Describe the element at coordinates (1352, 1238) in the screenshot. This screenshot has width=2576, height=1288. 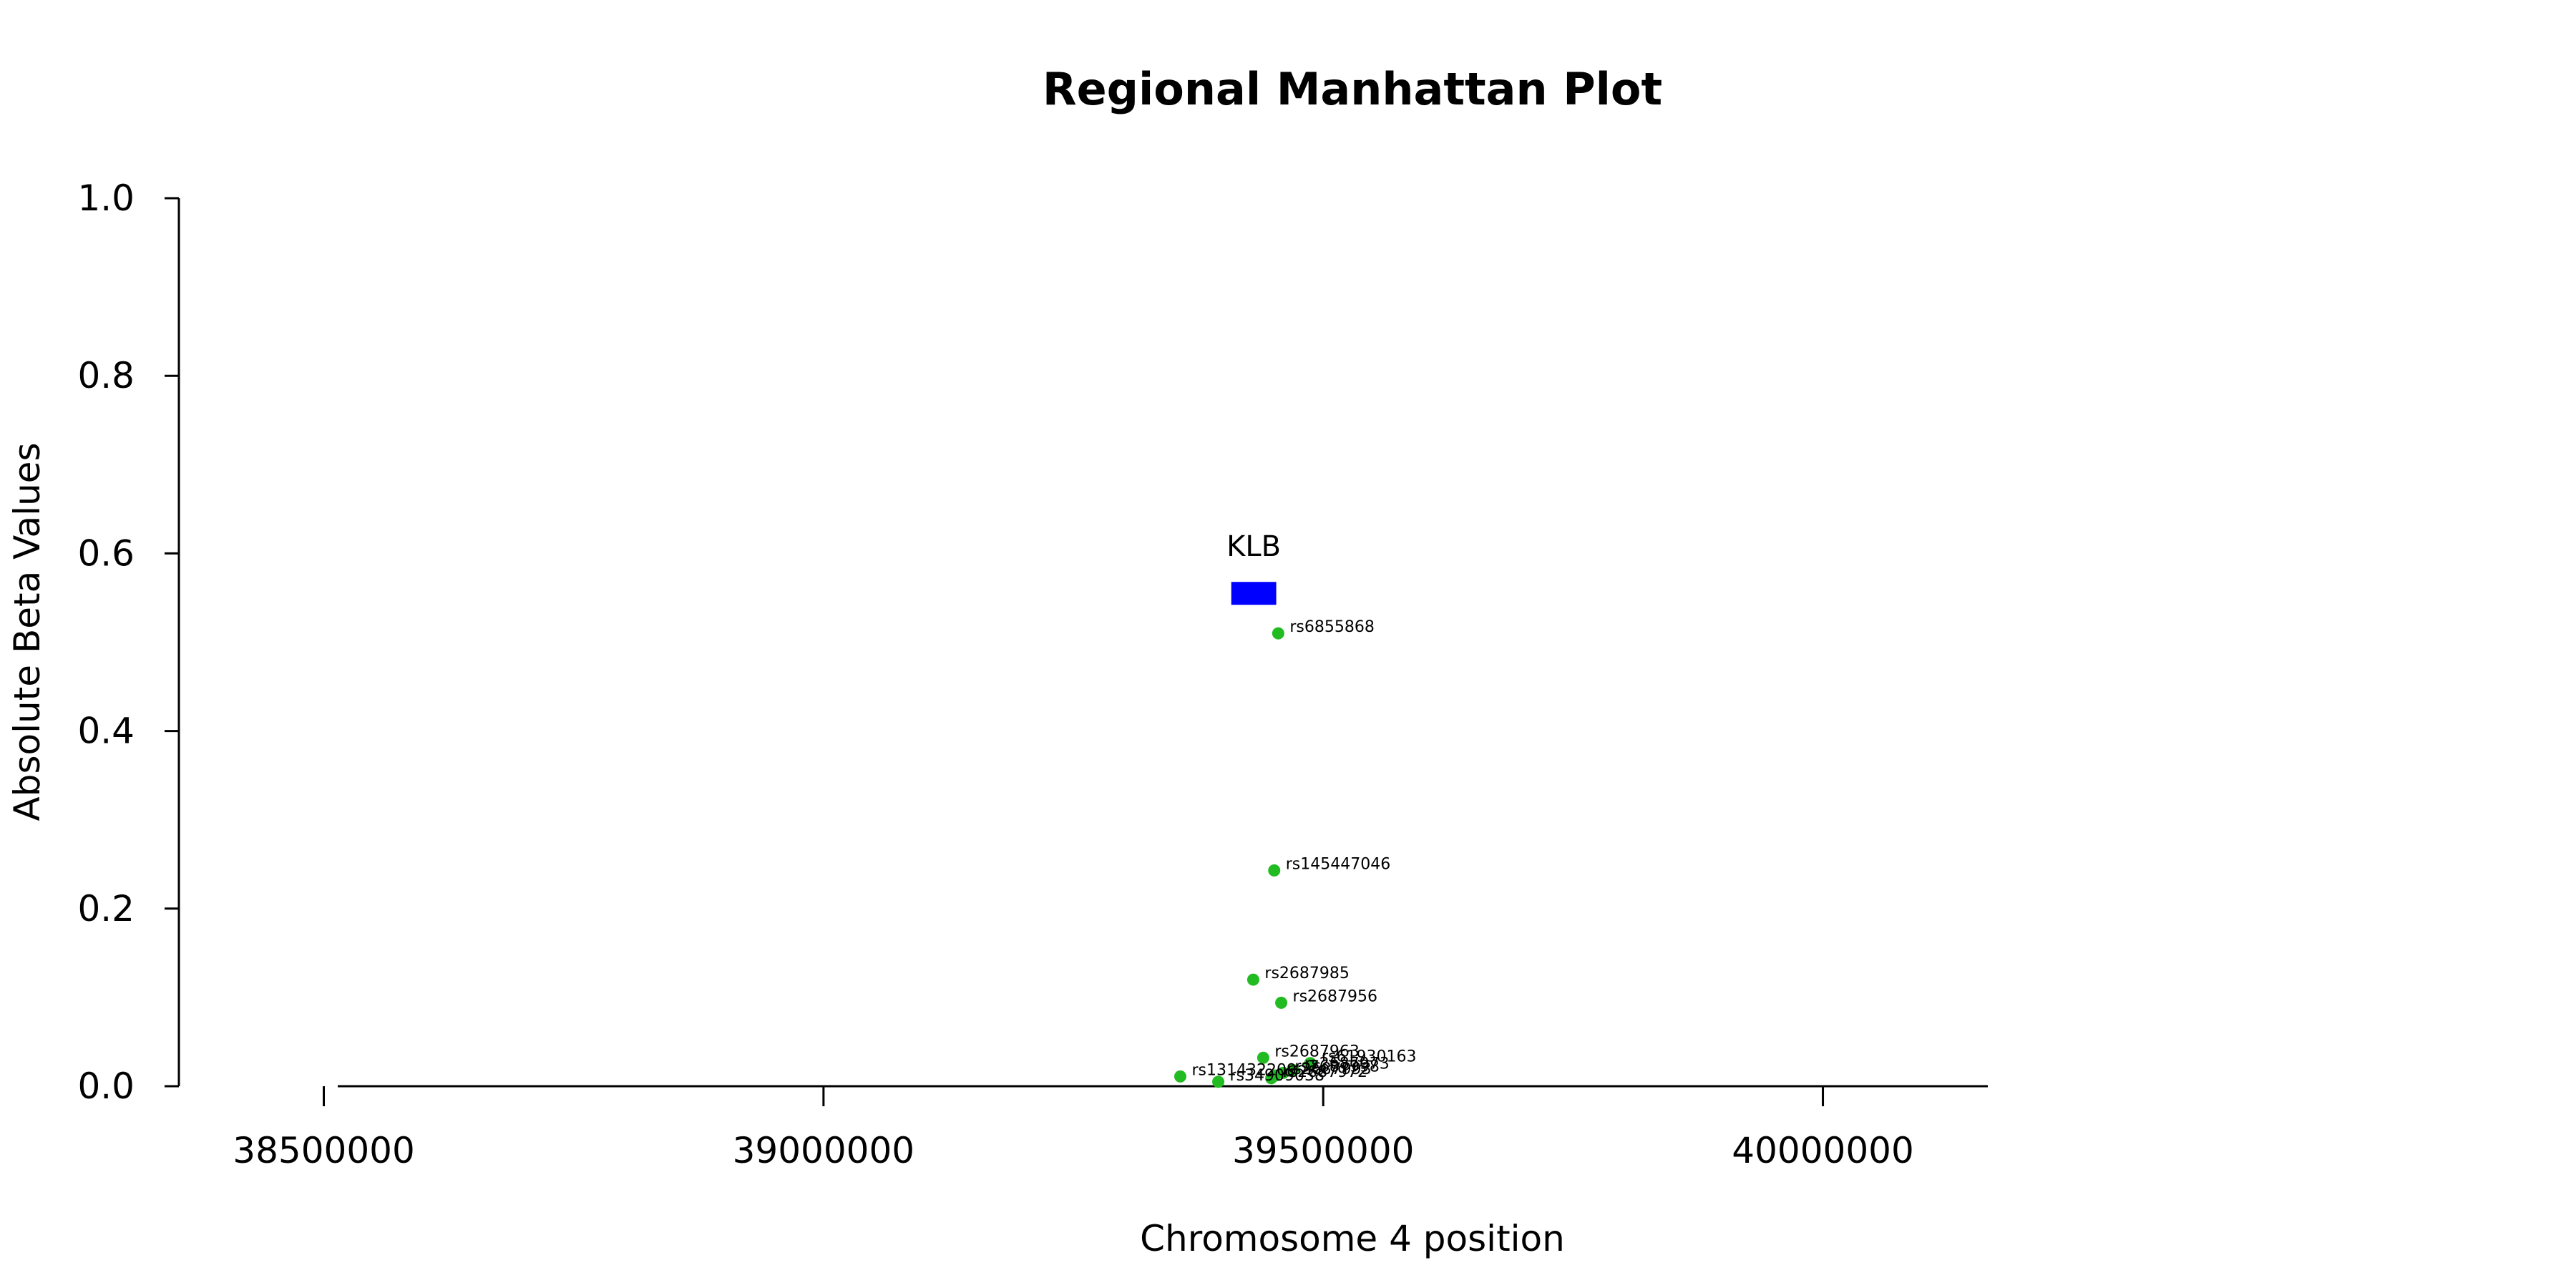
I see `x-axis-label: Chromosome 4 position` at that location.